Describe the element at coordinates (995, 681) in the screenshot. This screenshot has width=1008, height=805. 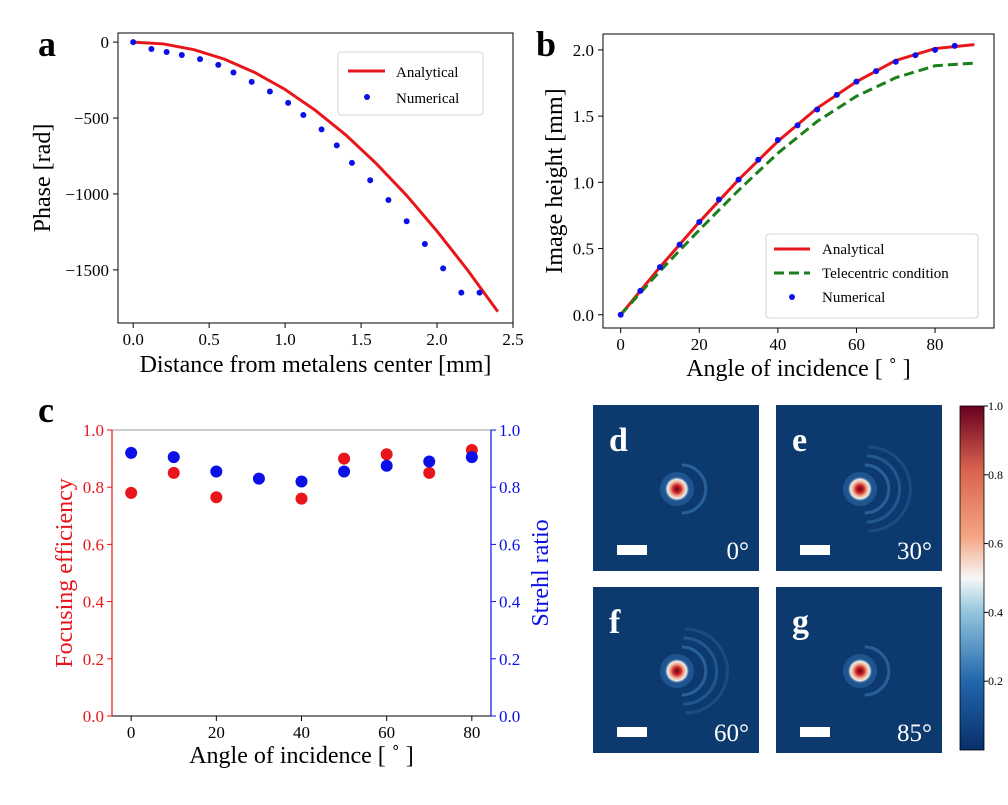
I see `colorbar-tick-label: 0.2` at that location.